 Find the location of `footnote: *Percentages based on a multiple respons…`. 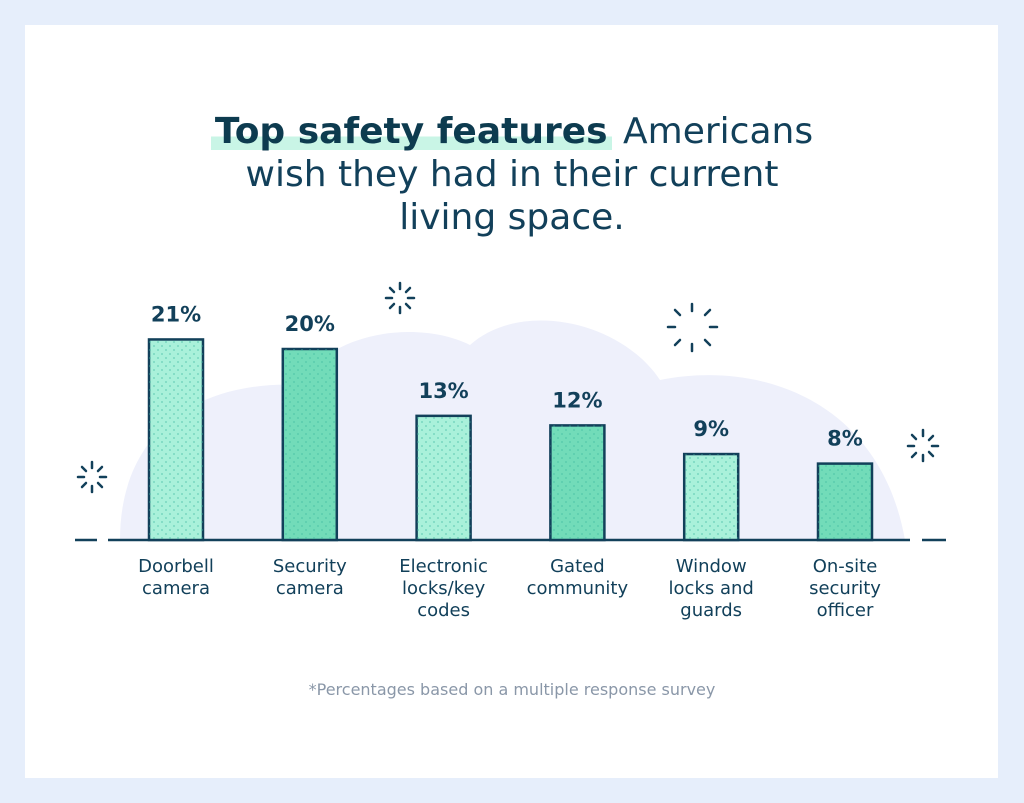

footnote: *Percentages based on a multiple respons… is located at coordinates (512, 689).